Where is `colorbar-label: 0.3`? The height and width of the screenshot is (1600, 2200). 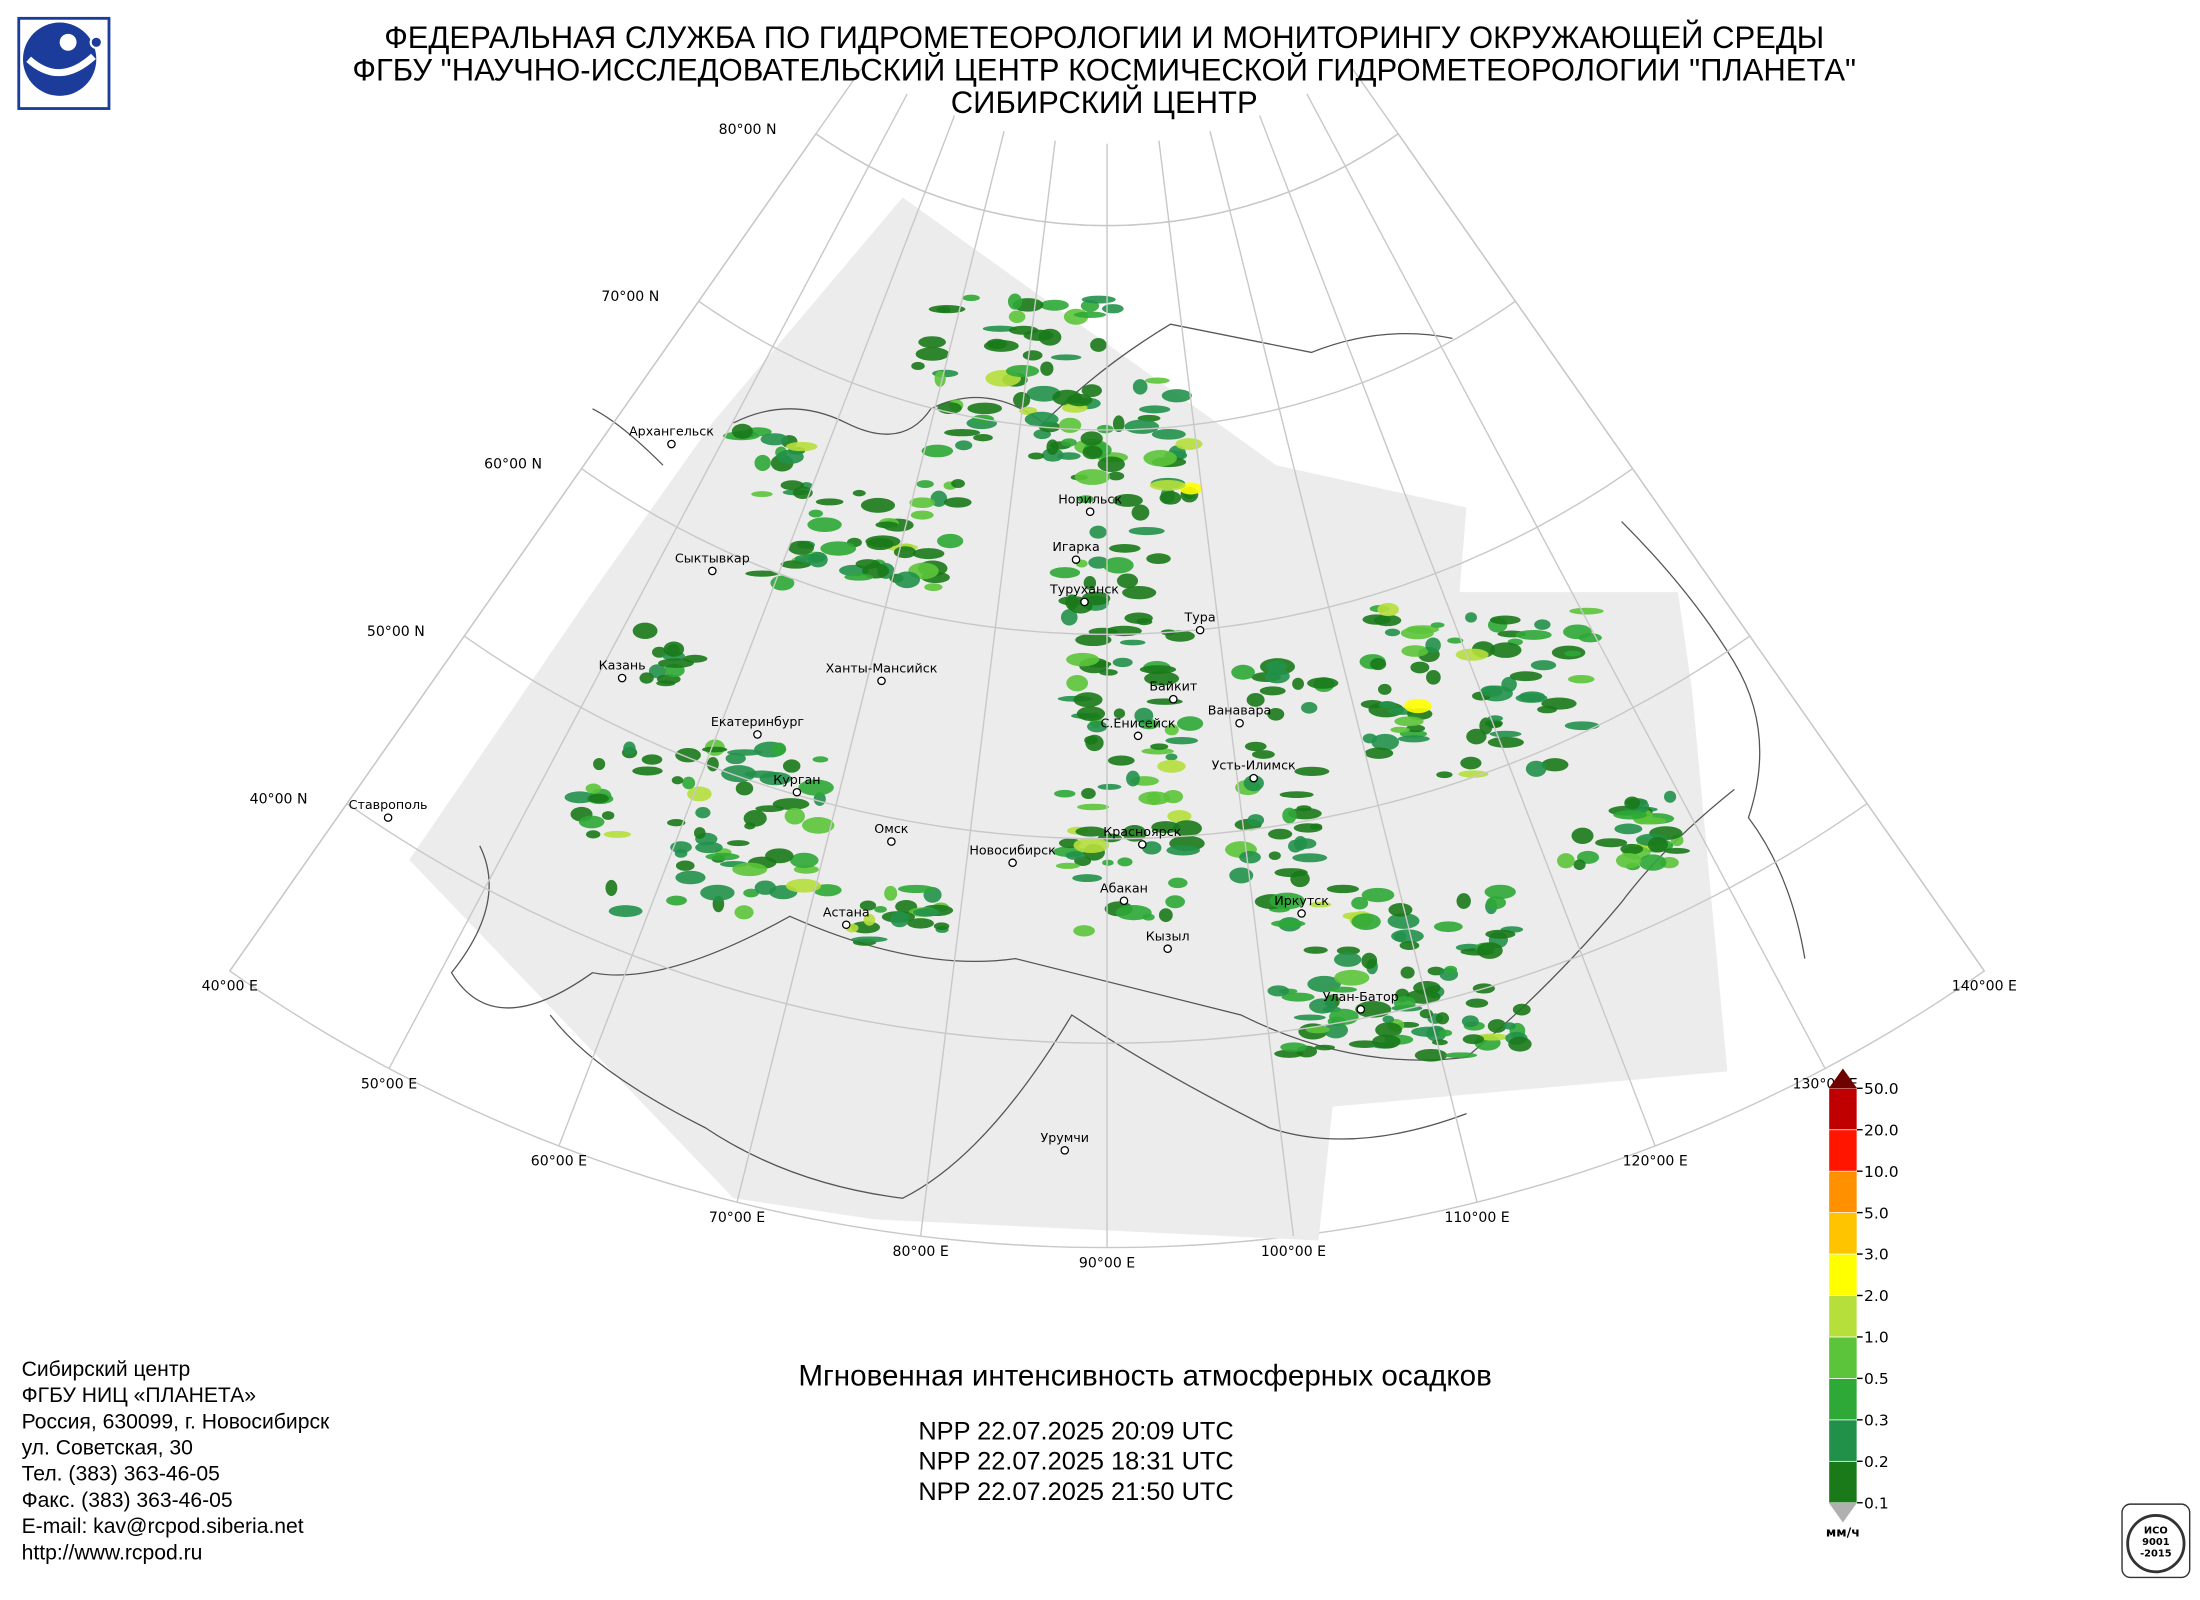 colorbar-label: 0.3 is located at coordinates (1876, 1420).